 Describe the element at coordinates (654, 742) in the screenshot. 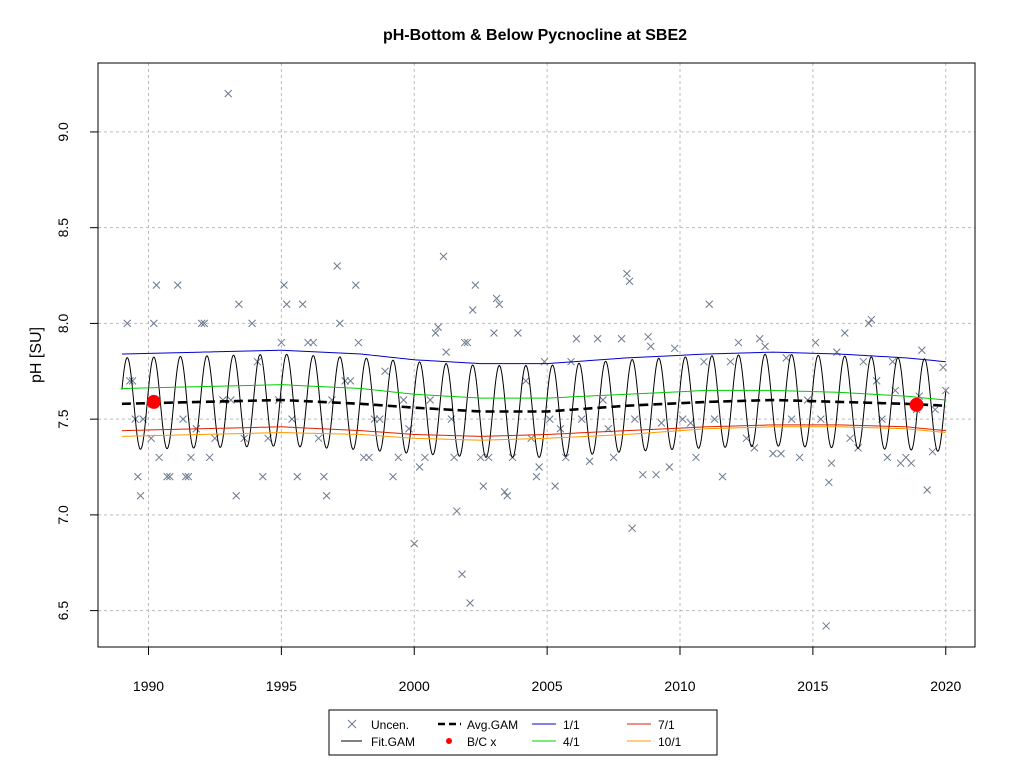

I see `legend-item-q10: 10/1` at that location.